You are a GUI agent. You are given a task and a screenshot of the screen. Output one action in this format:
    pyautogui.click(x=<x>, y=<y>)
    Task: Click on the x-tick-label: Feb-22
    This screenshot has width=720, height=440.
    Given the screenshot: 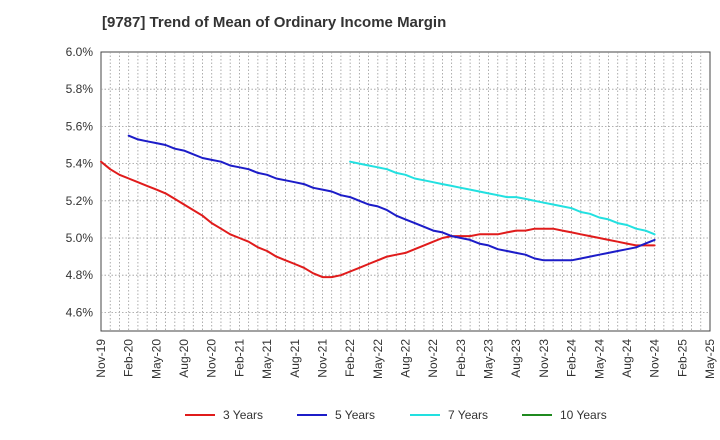 What is the action you would take?
    pyautogui.click(x=350, y=358)
    